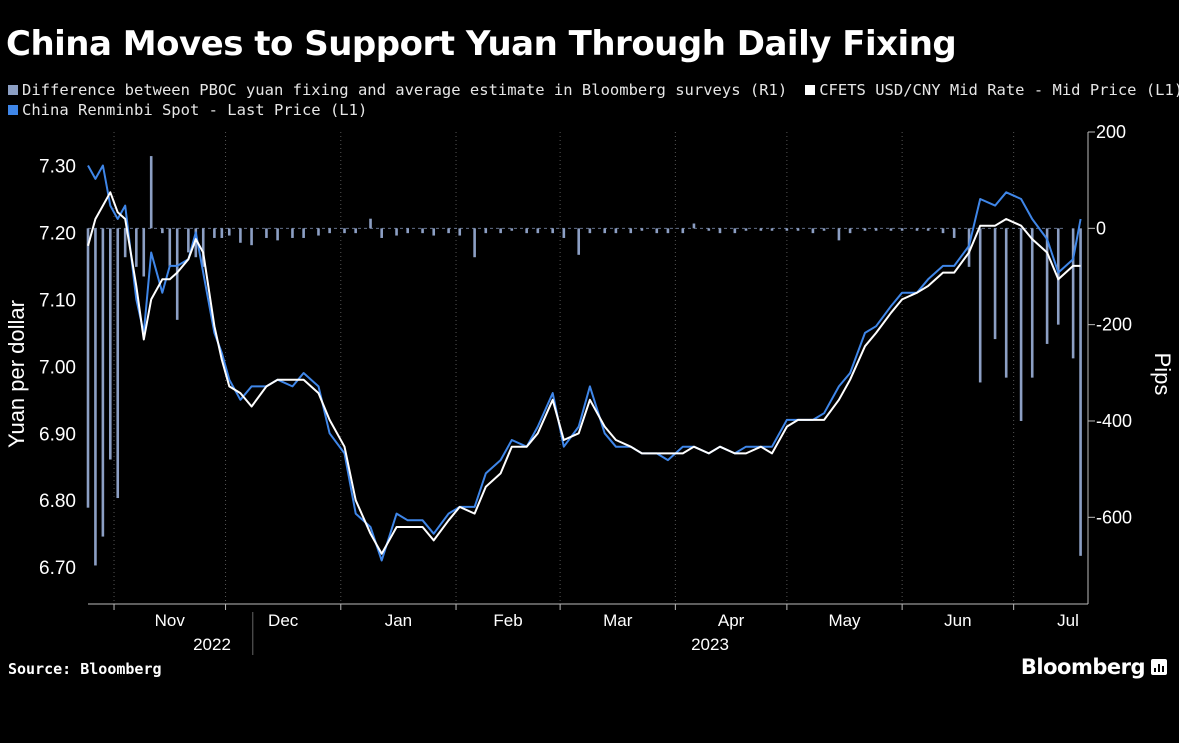 Image resolution: width=1179 pixels, height=743 pixels. I want to click on y-right-tick-label: -200, so click(1114, 325).